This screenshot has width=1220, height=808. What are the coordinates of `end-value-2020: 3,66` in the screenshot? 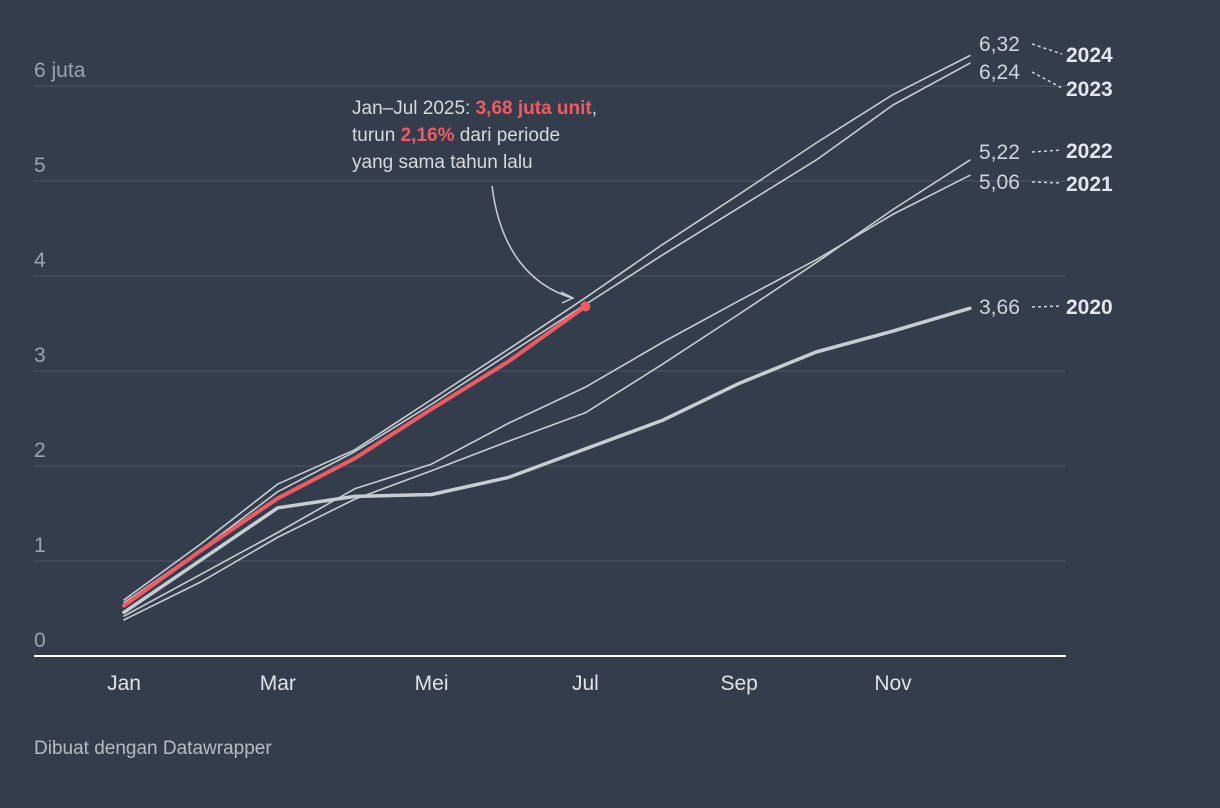 It's located at (999, 307).